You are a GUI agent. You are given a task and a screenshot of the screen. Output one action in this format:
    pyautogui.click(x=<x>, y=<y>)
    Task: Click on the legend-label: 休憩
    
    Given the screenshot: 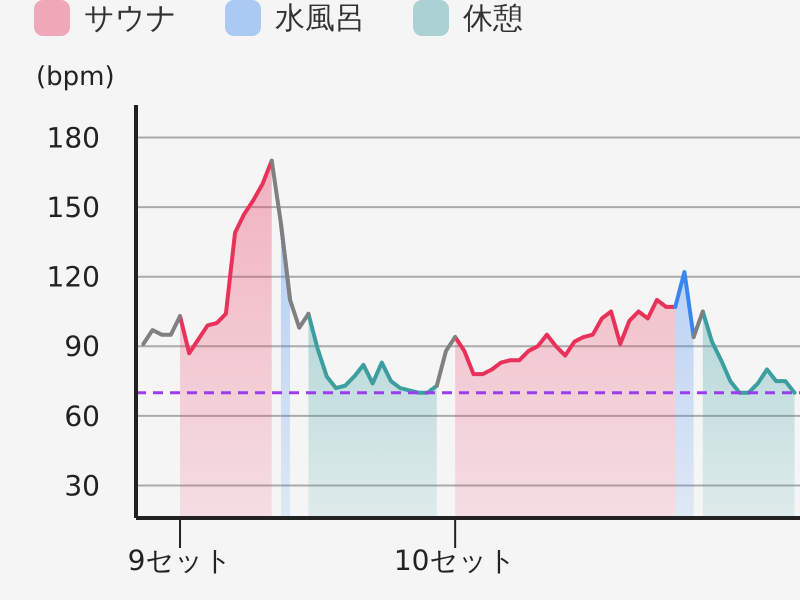 What is the action you would take?
    pyautogui.click(x=493, y=19)
    